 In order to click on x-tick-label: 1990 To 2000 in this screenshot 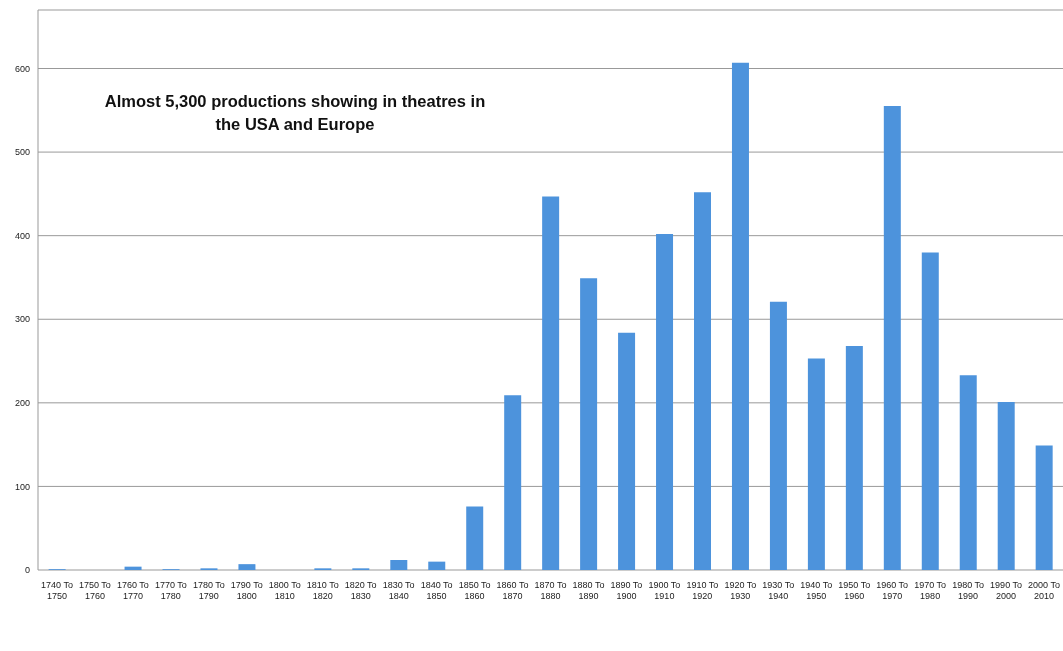, I will do `click(1006, 590)`.